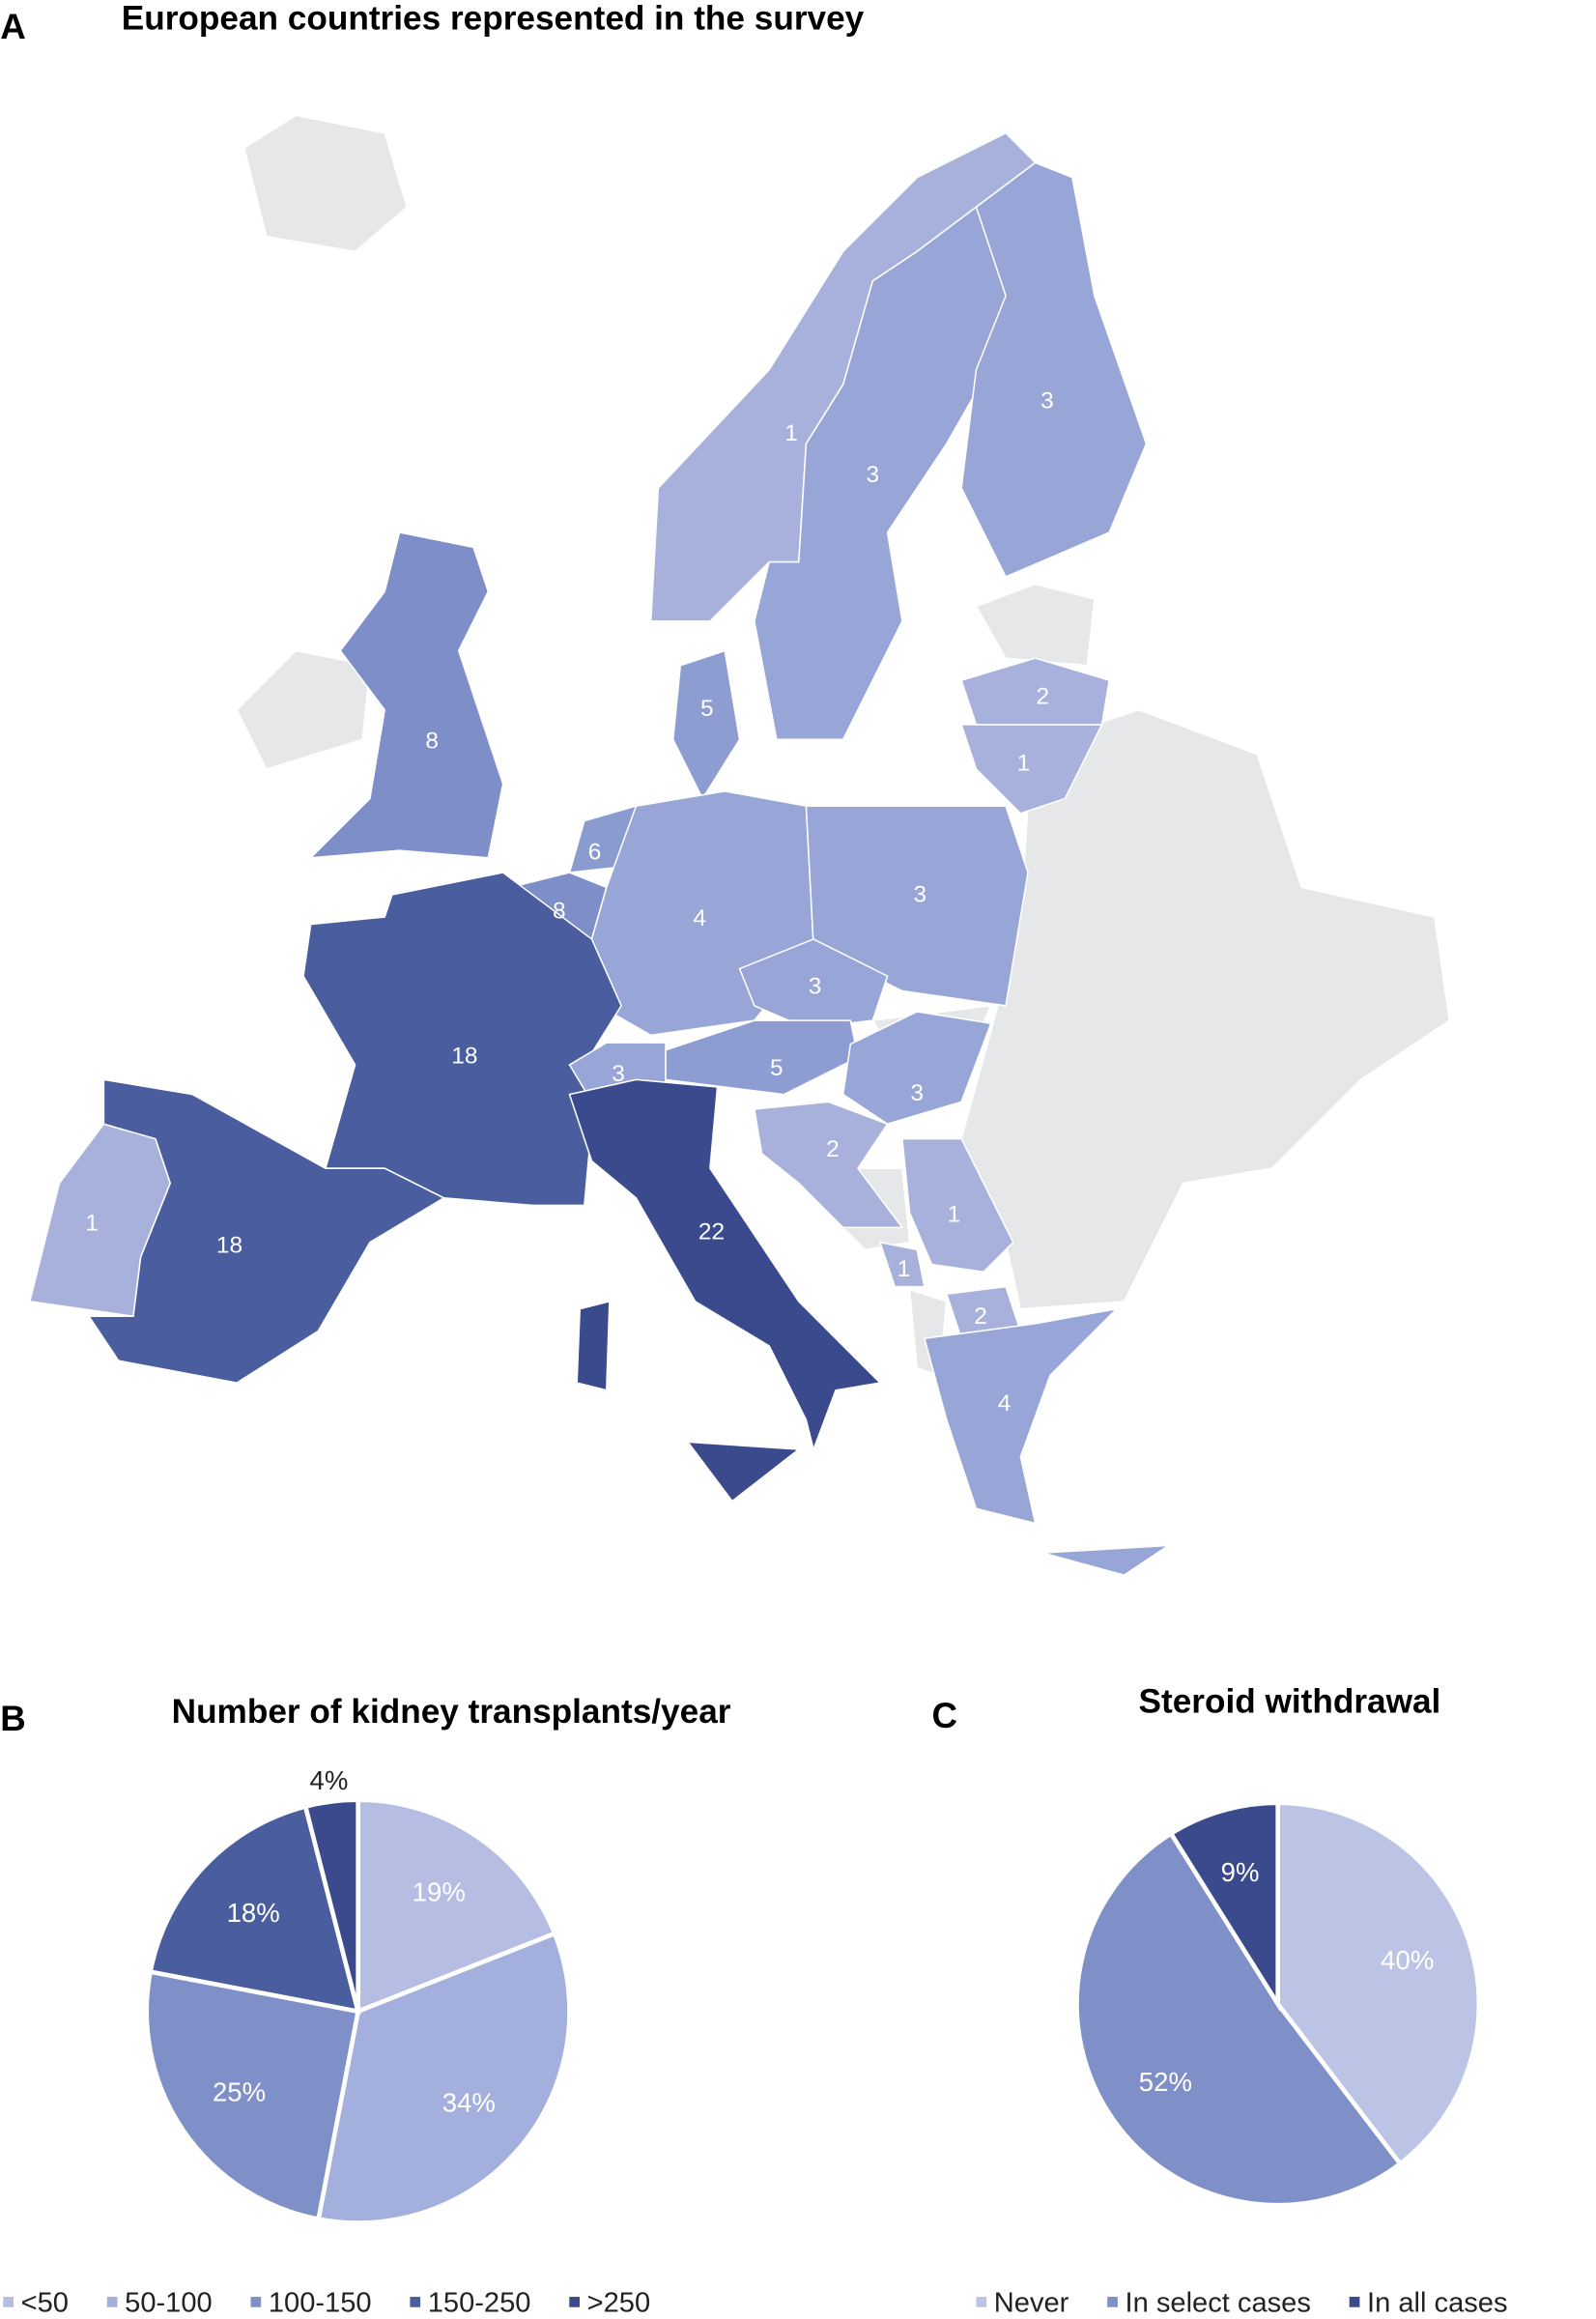 Image resolution: width=1596 pixels, height=2319 pixels. What do you see at coordinates (440, 1892) in the screenshot?
I see `slice-label: 19%` at bounding box center [440, 1892].